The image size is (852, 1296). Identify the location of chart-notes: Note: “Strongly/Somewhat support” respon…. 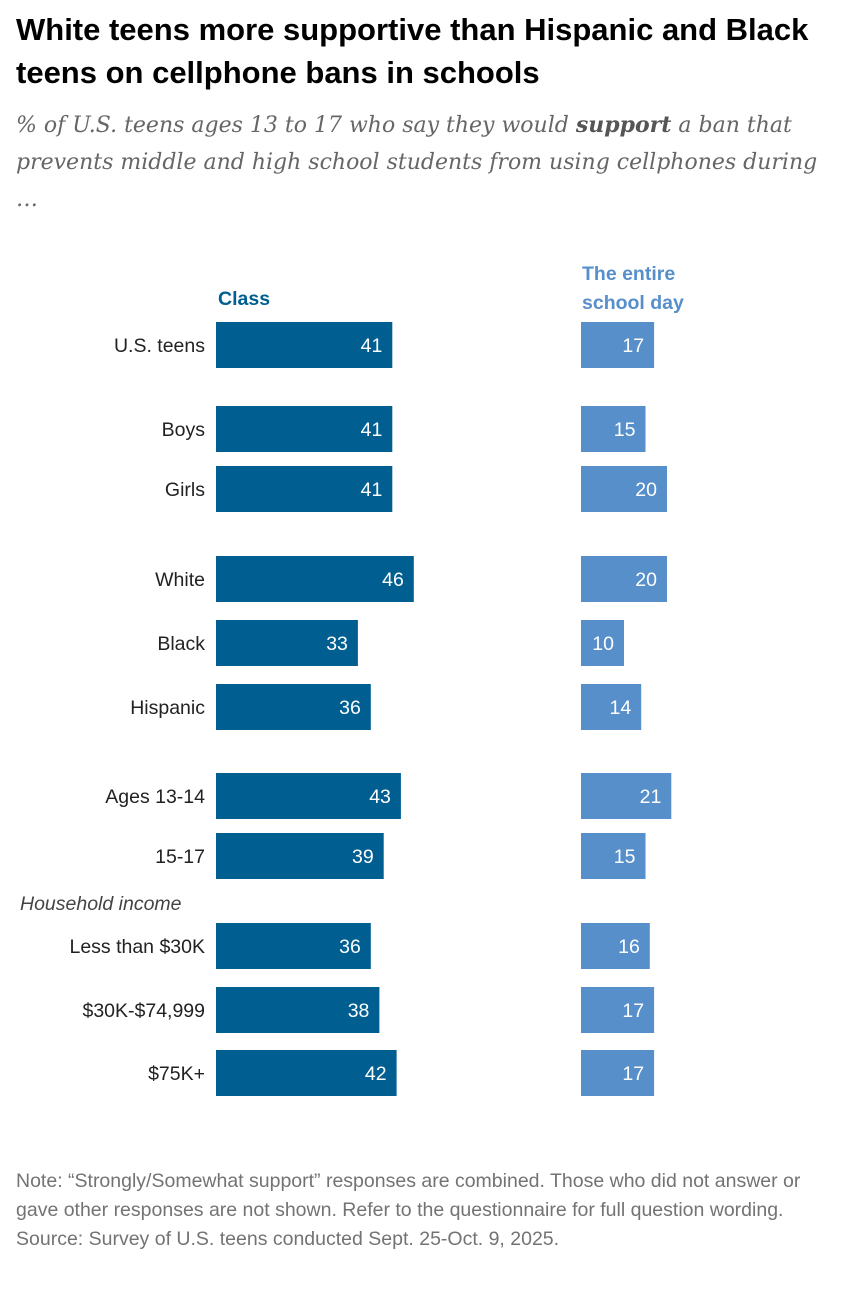
(428, 1210).